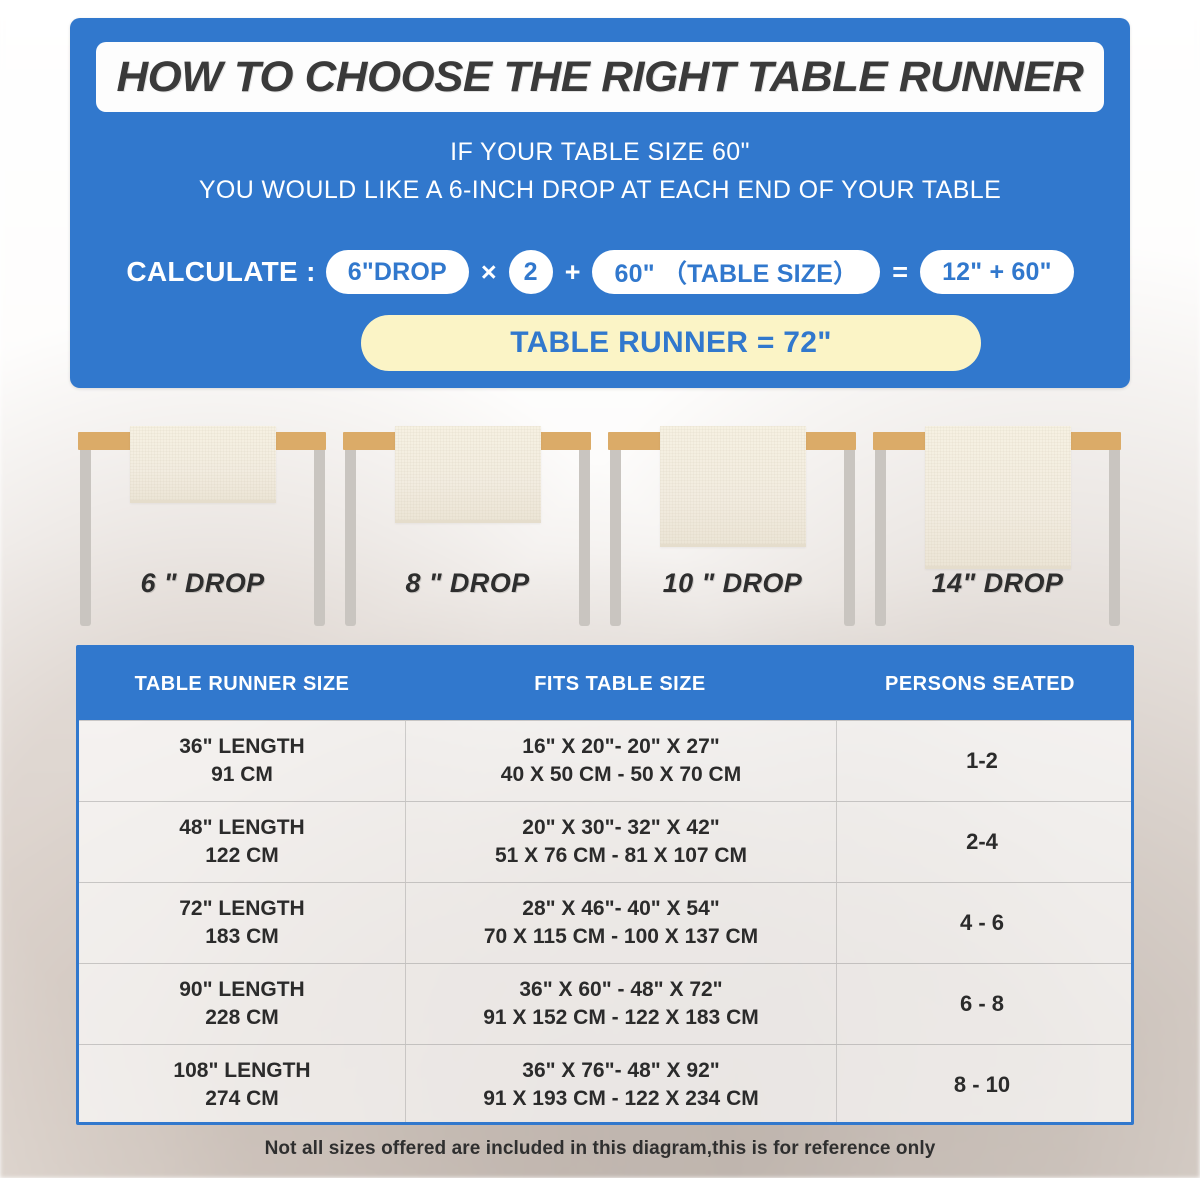 The image size is (1200, 1178). I want to click on cell-persons-seated: 1-2, so click(982, 761).